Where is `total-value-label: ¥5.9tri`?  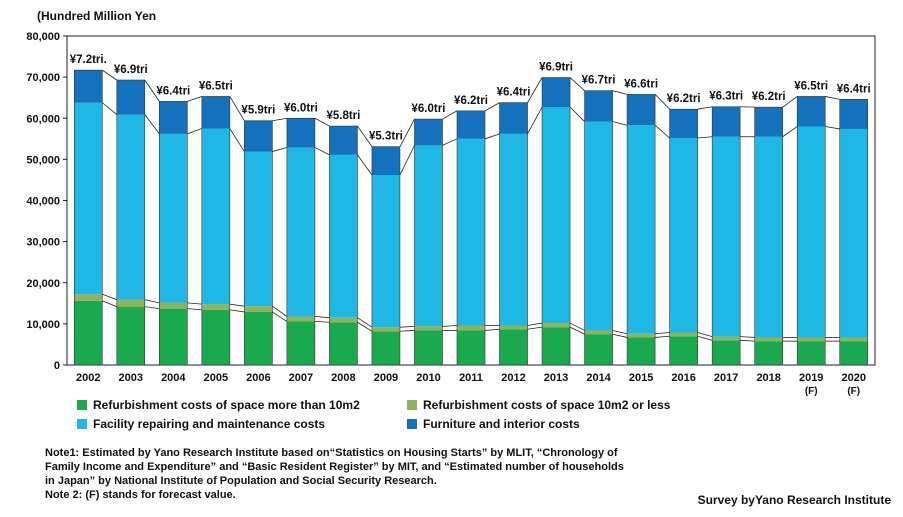 total-value-label: ¥5.9tri is located at coordinates (258, 111).